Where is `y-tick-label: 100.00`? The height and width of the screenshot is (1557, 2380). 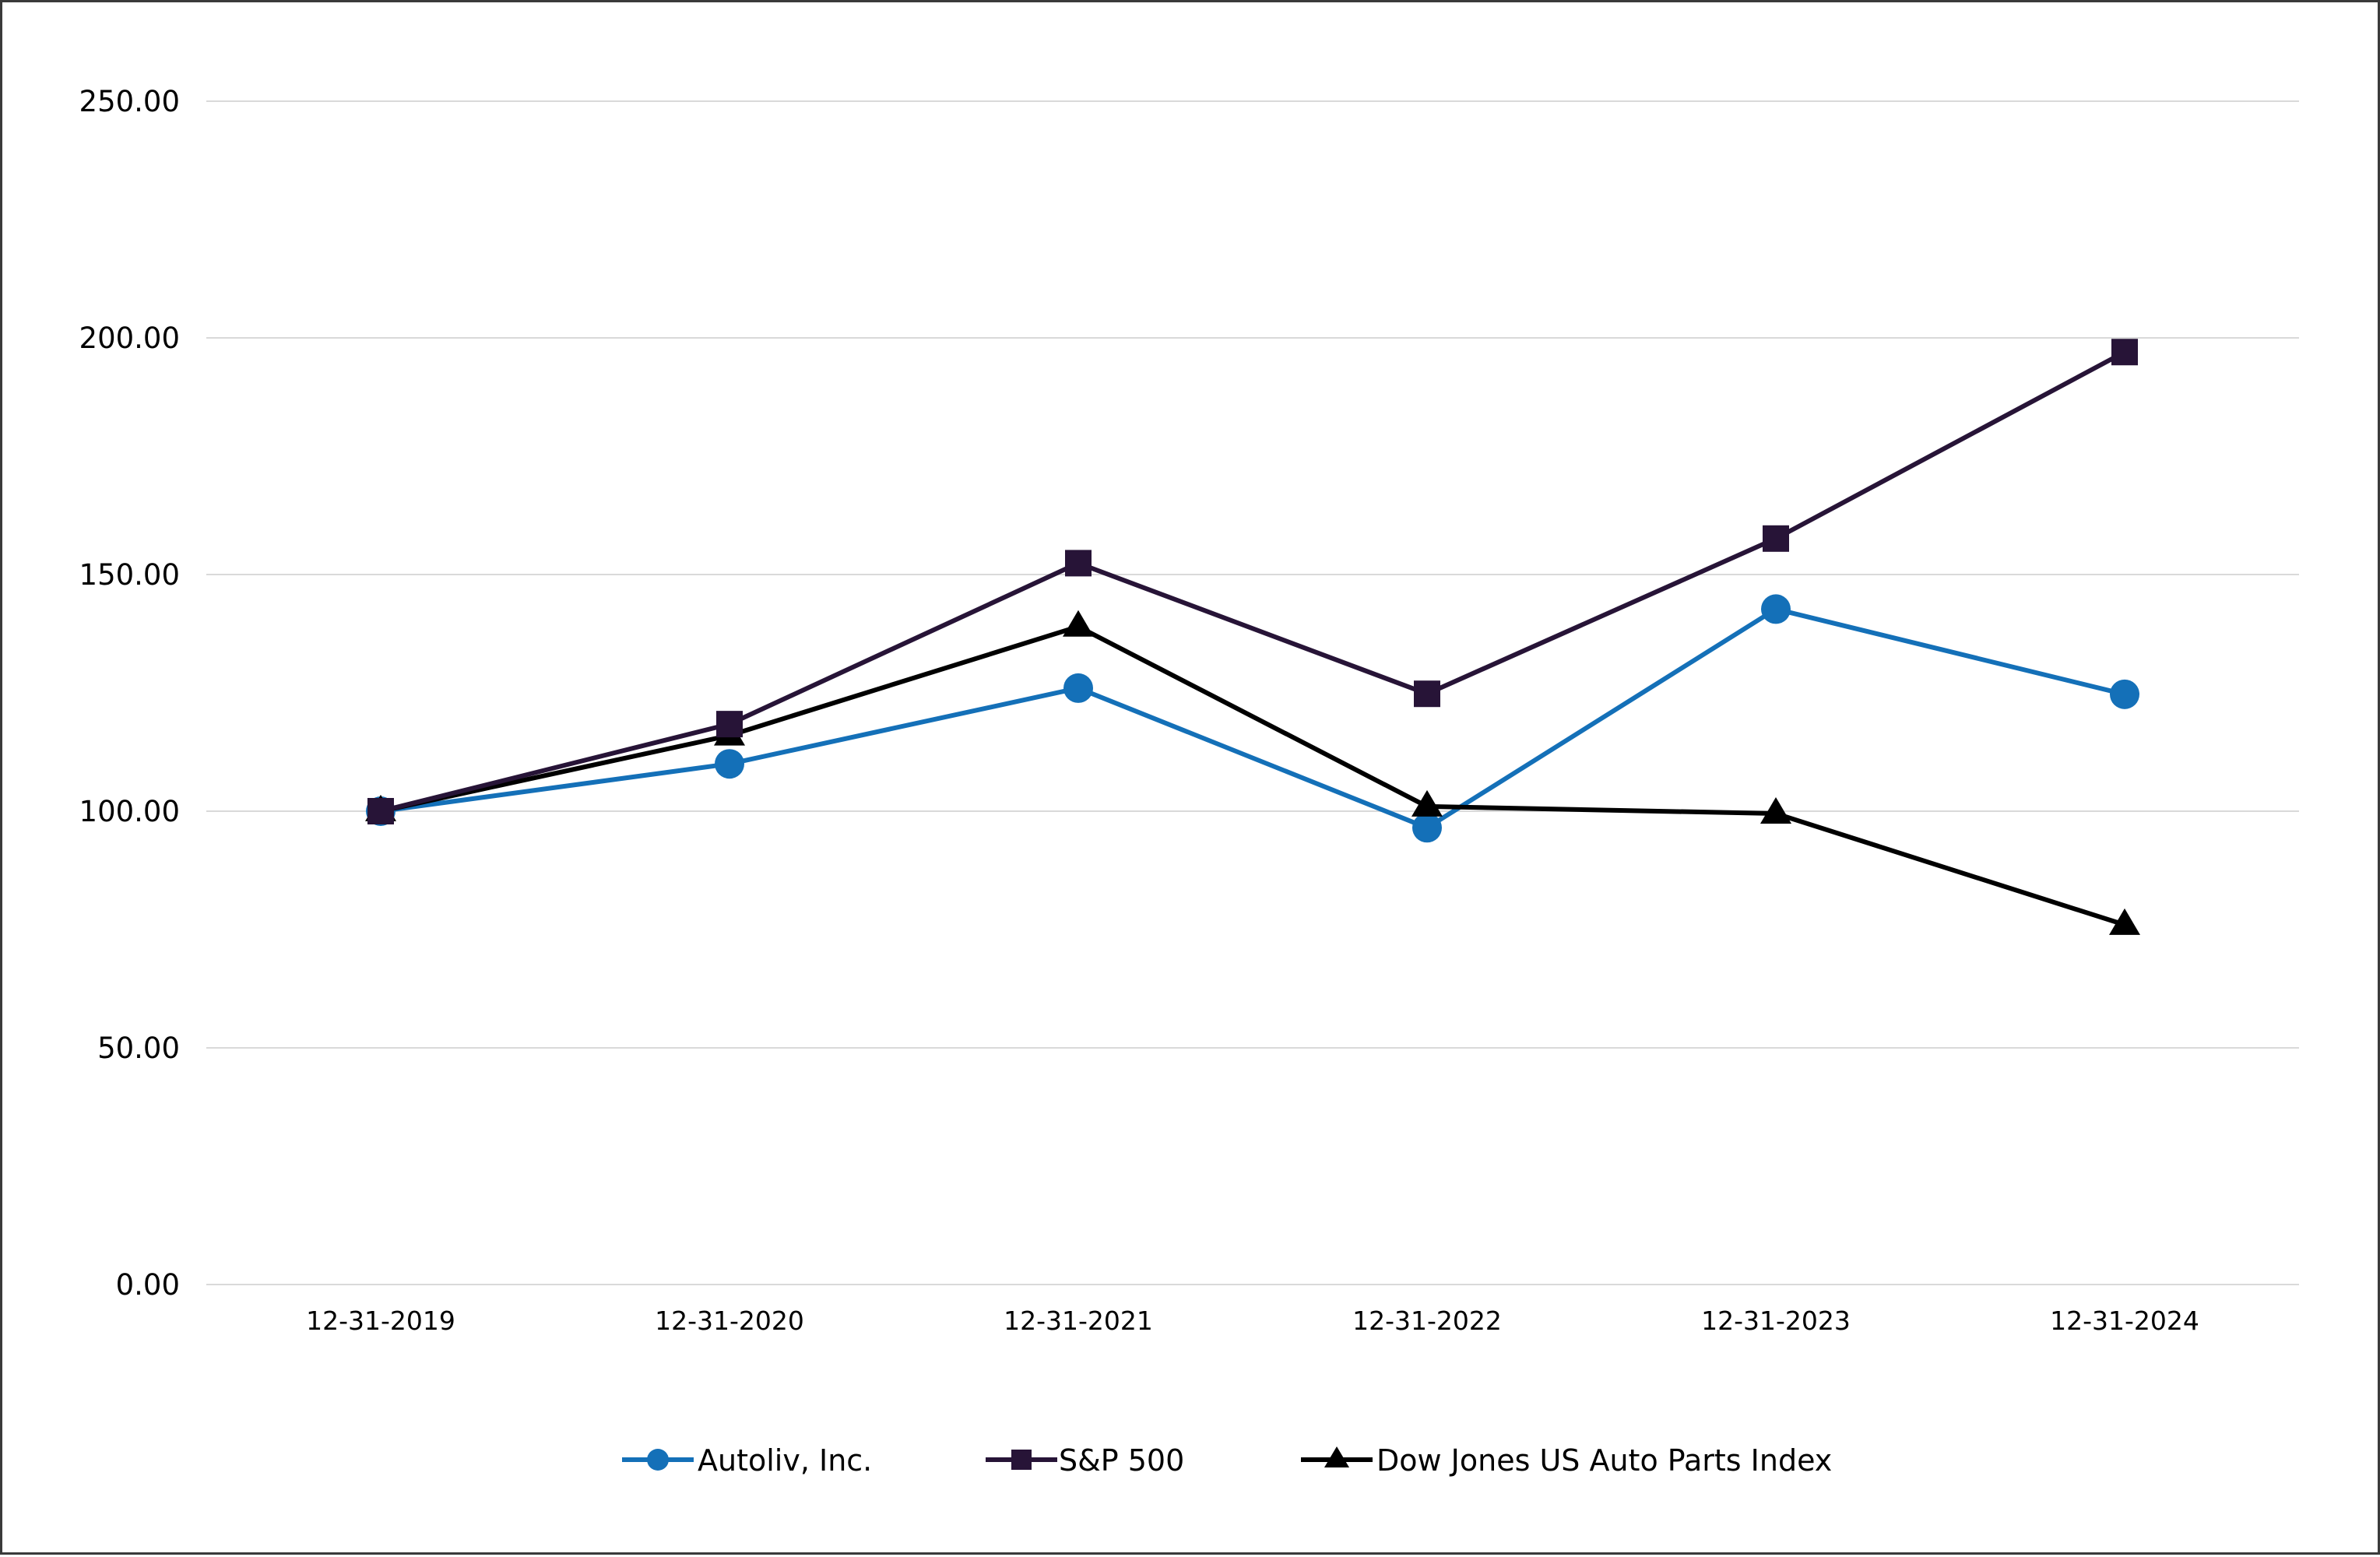
y-tick-label: 100.00 is located at coordinates (129, 811).